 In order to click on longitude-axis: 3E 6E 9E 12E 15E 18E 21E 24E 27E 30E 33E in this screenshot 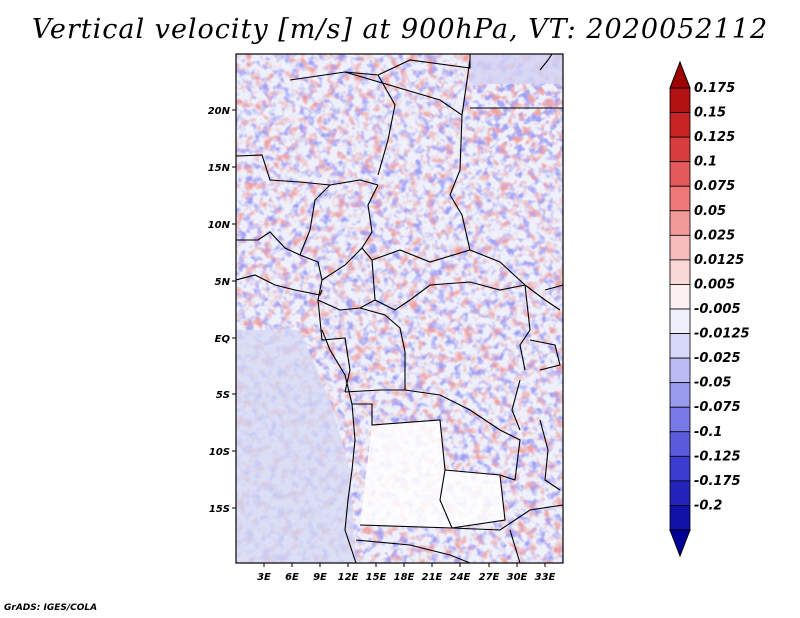, I will do `click(406, 573)`.